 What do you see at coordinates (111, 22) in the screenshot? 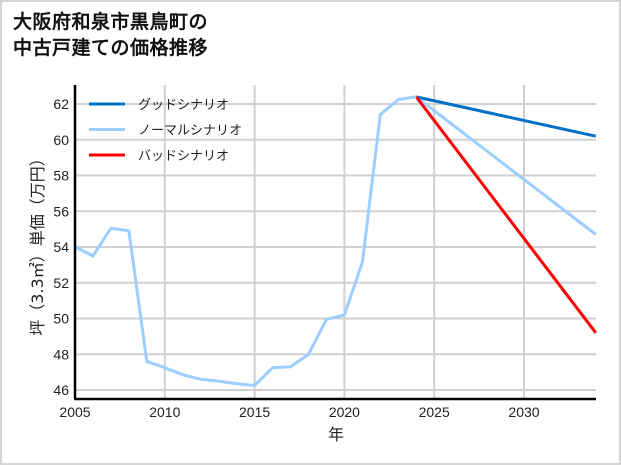
I see `chart-title-line1: 大阪府和泉市黒鳥町の` at bounding box center [111, 22].